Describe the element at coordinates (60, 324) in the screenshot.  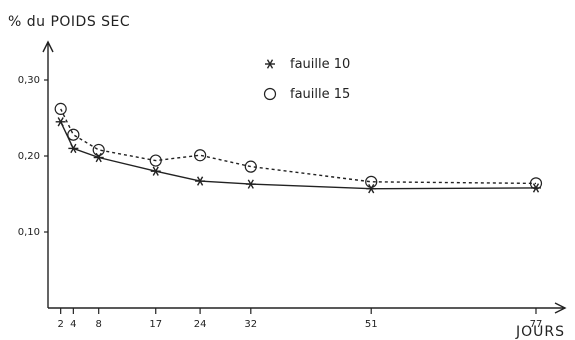
I see `x-tick-label: 2` at that location.